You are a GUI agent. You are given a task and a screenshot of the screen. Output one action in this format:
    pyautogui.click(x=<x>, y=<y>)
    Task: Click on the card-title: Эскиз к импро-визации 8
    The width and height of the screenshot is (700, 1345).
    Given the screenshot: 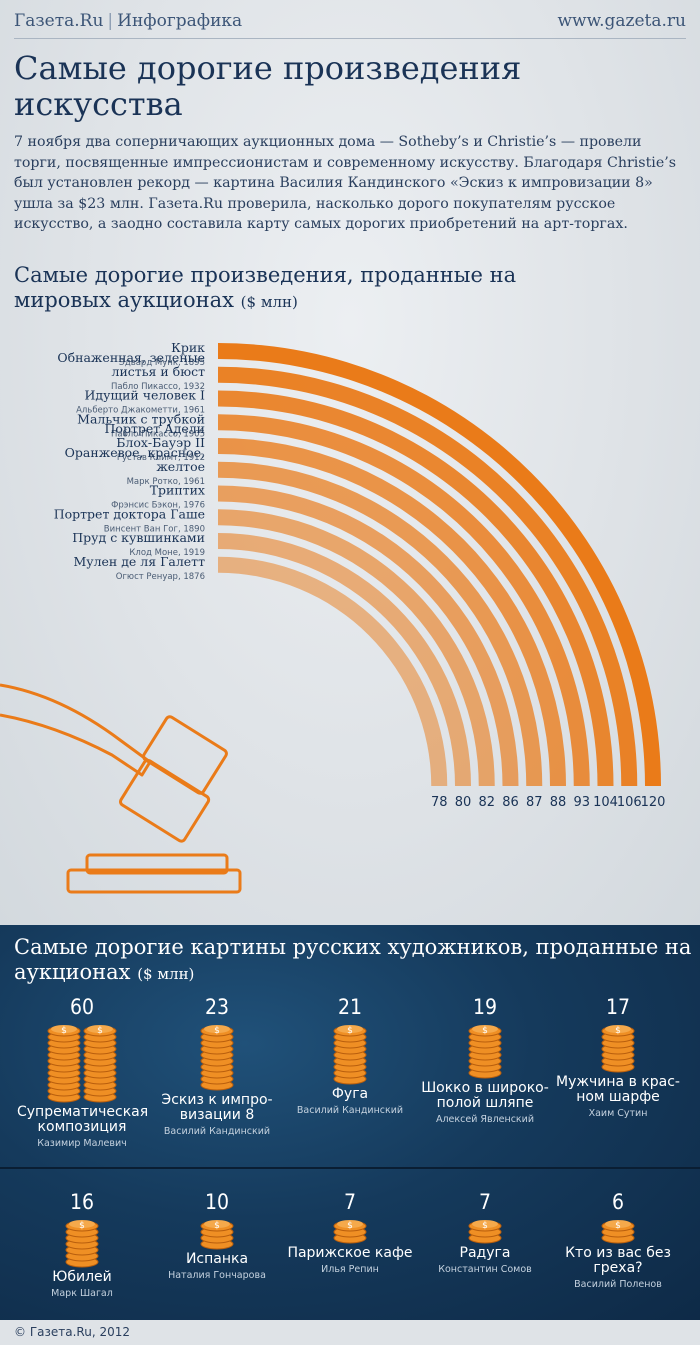 What is the action you would take?
    pyautogui.click(x=217, y=1107)
    